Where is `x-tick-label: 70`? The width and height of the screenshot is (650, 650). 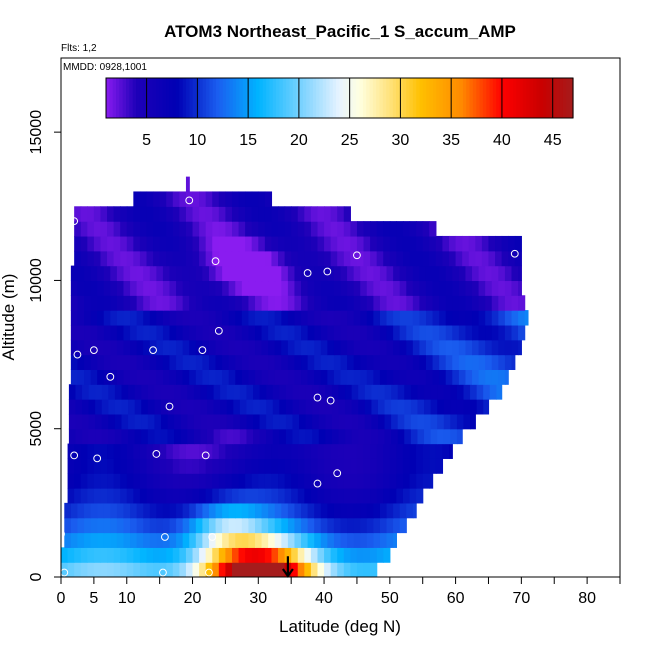
x-tick-label: 70 is located at coordinates (521, 598).